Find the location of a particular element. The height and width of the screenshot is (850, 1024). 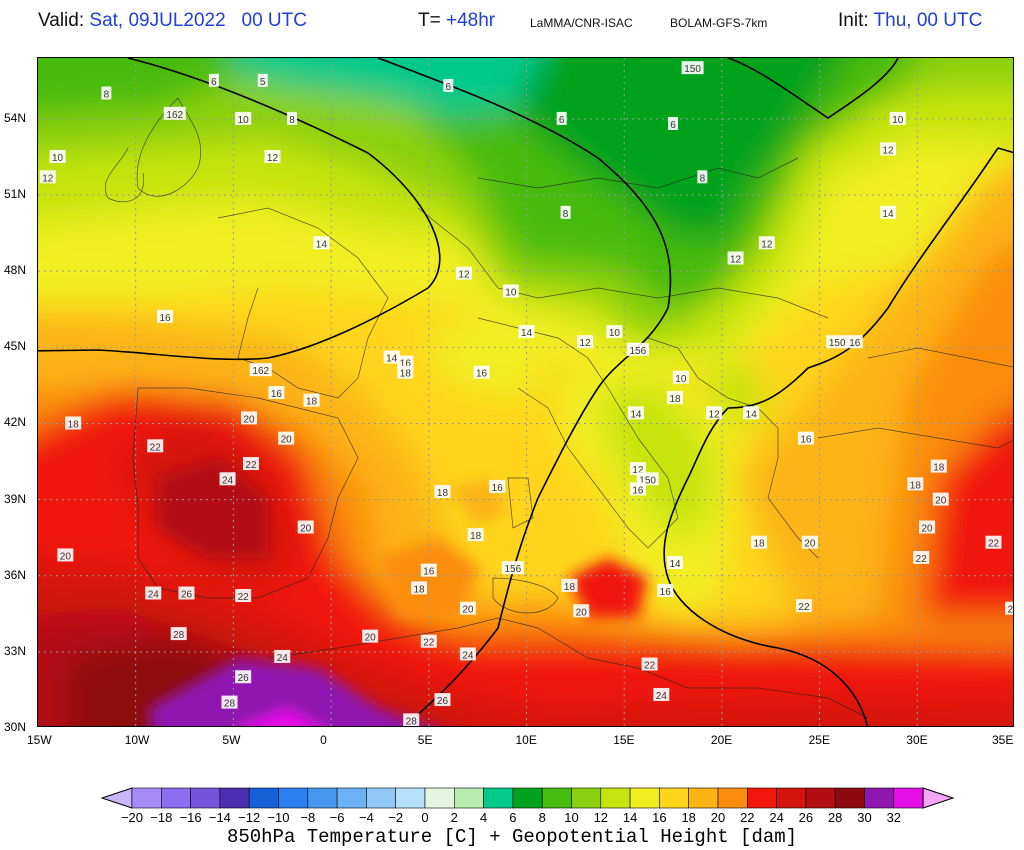

step-value: +48hr is located at coordinates (470, 20).